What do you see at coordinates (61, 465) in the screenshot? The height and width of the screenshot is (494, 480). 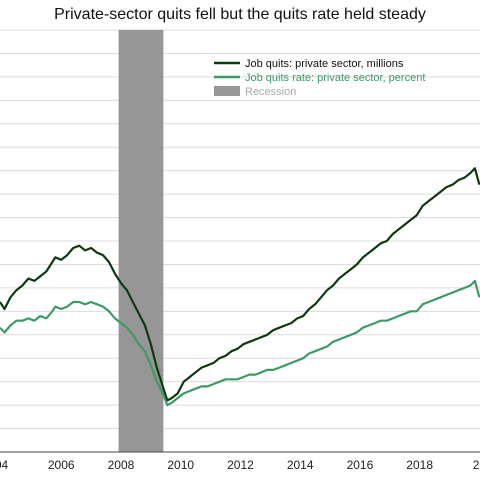 I see `x-tick-label: 2006` at bounding box center [61, 465].